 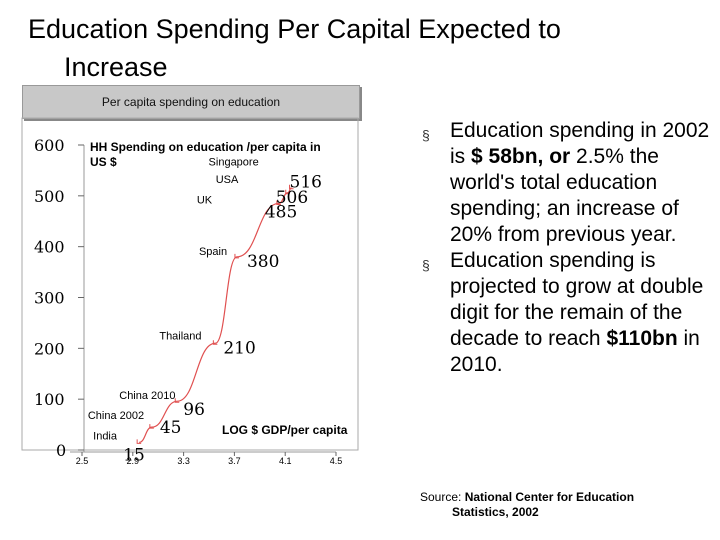 What do you see at coordinates (575, 351) in the screenshot?
I see `bullet-text: in 2010.` at bounding box center [575, 351].